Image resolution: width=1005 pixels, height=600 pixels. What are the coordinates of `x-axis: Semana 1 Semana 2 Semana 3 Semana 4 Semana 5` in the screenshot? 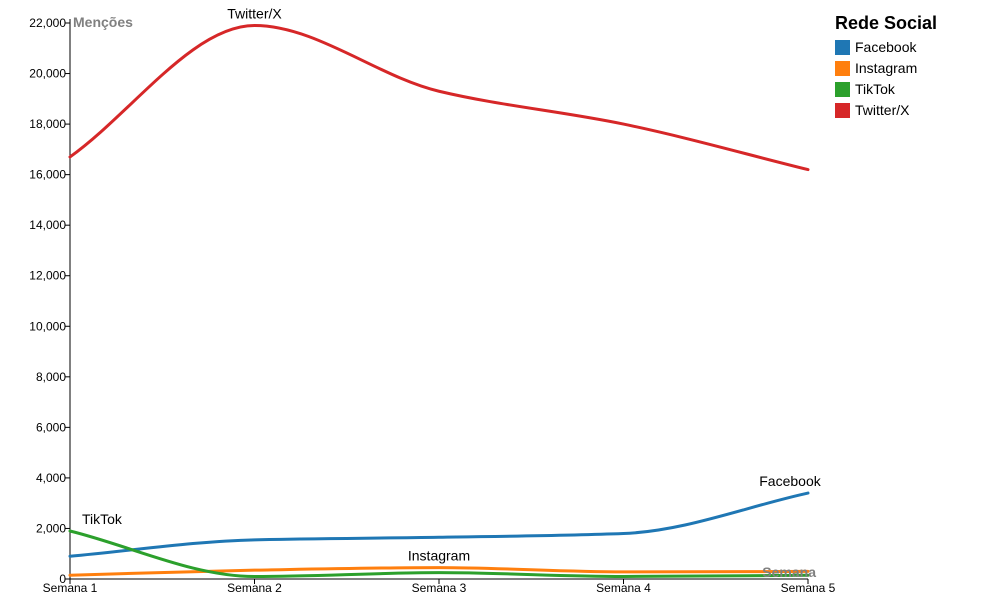 It's located at (439, 586).